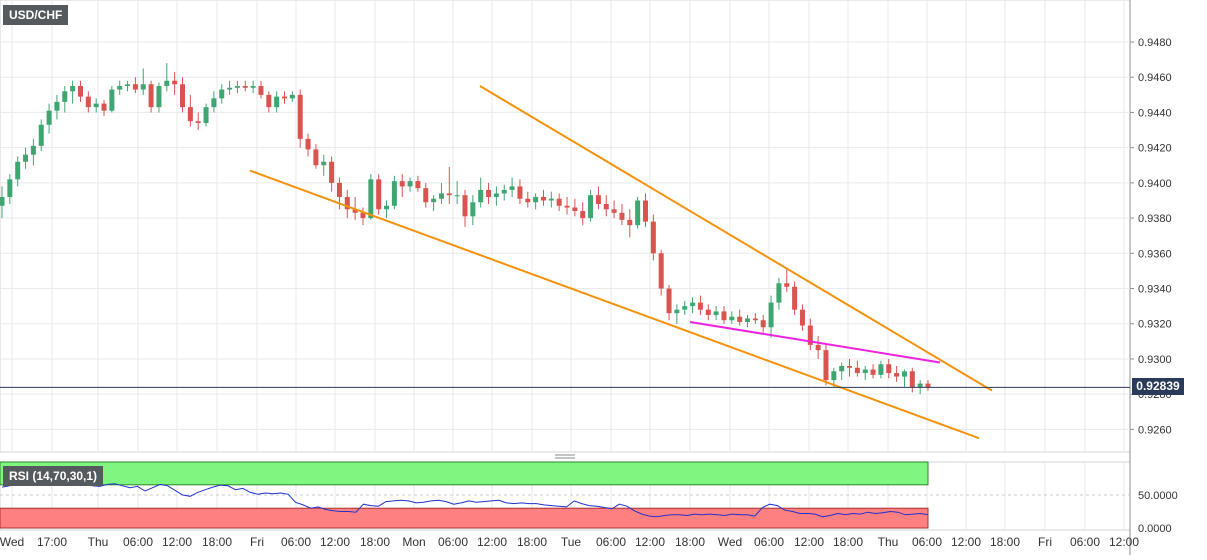  I want to click on x-tick-label: 12:00, so click(335, 542).